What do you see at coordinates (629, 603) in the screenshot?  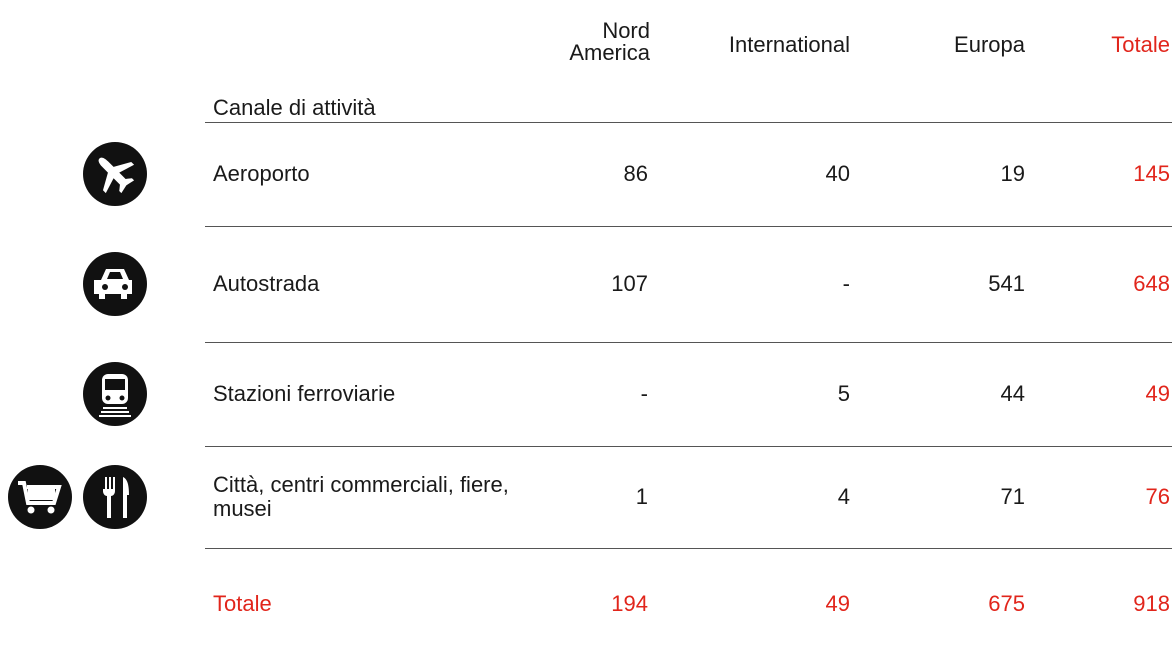 I see `total-cell: 194` at bounding box center [629, 603].